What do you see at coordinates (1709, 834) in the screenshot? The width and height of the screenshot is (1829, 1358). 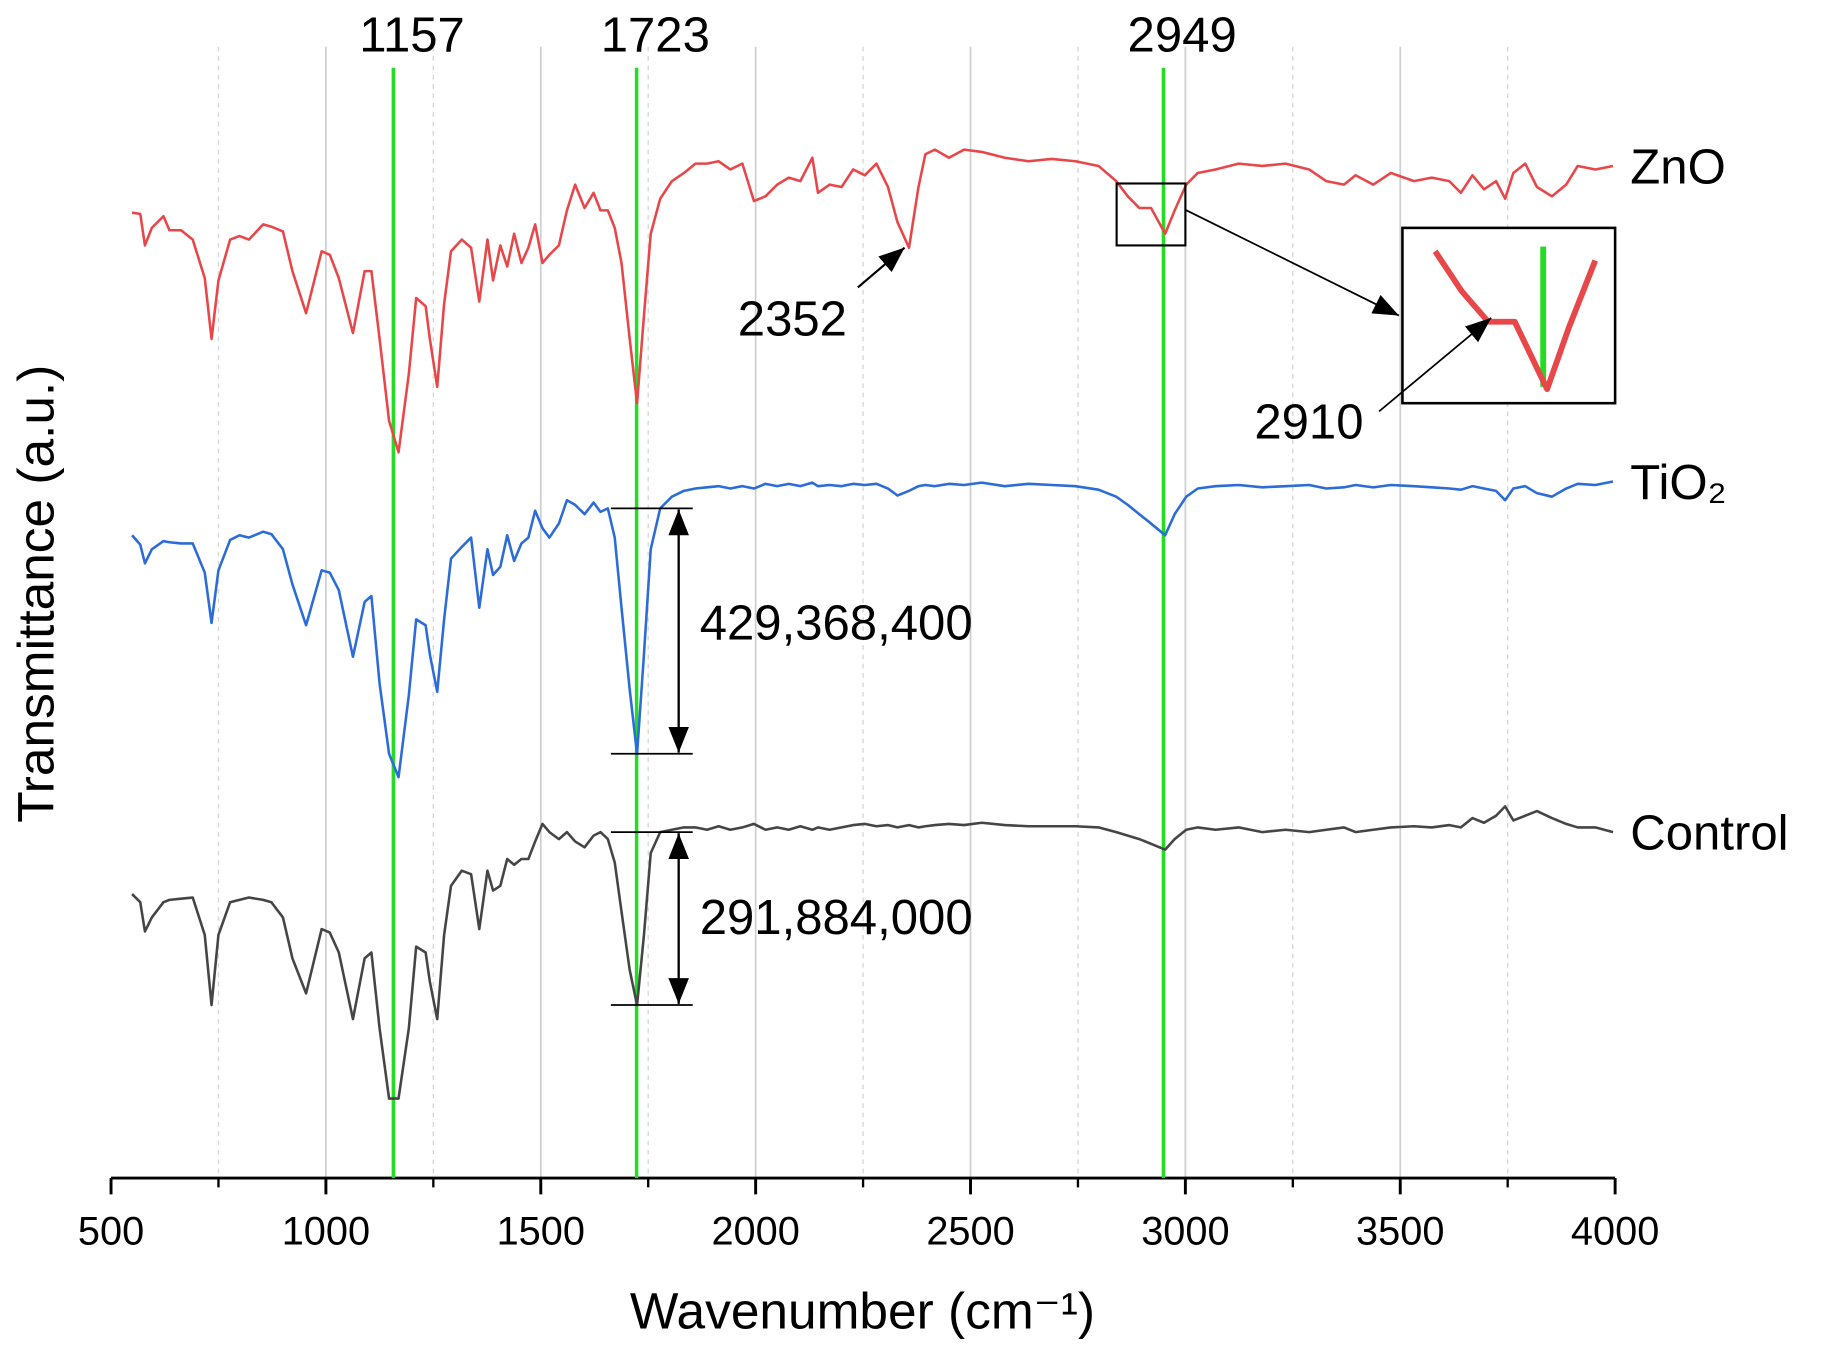 I see `series-label: Control` at bounding box center [1709, 834].